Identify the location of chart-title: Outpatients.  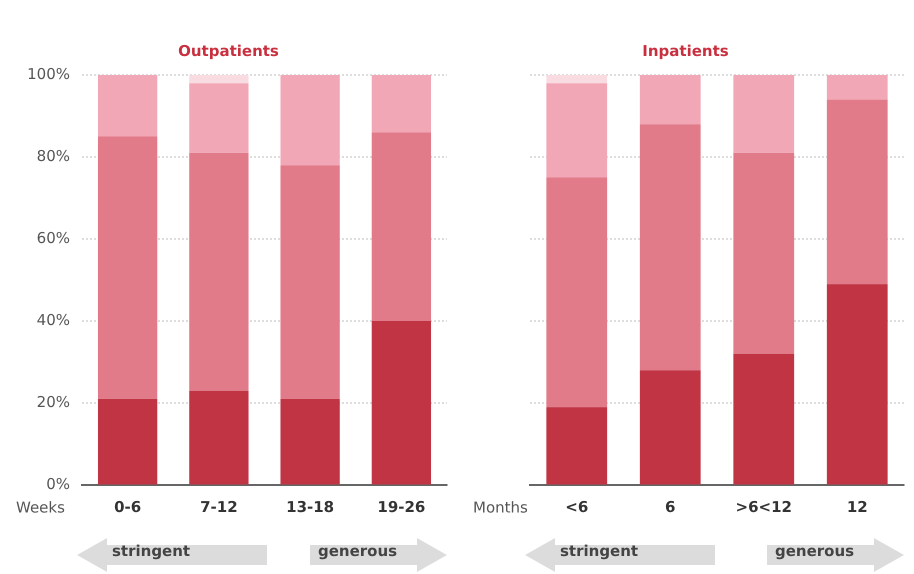
(228, 51).